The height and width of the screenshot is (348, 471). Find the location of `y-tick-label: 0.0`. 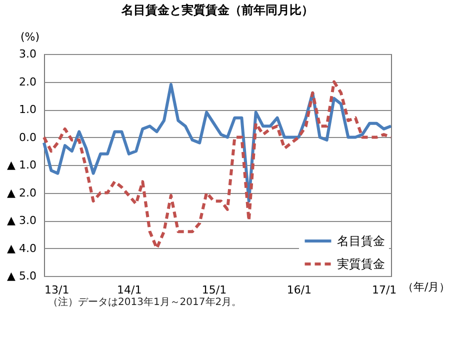

y-tick-label: 0.0 is located at coordinates (27, 137).